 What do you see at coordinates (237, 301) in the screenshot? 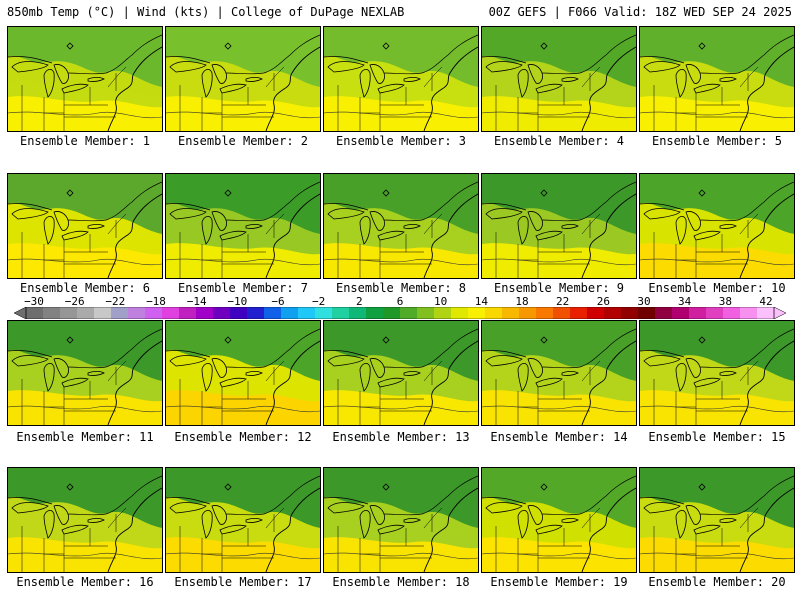
I see `colorbar-tick-label: −10` at bounding box center [237, 301].